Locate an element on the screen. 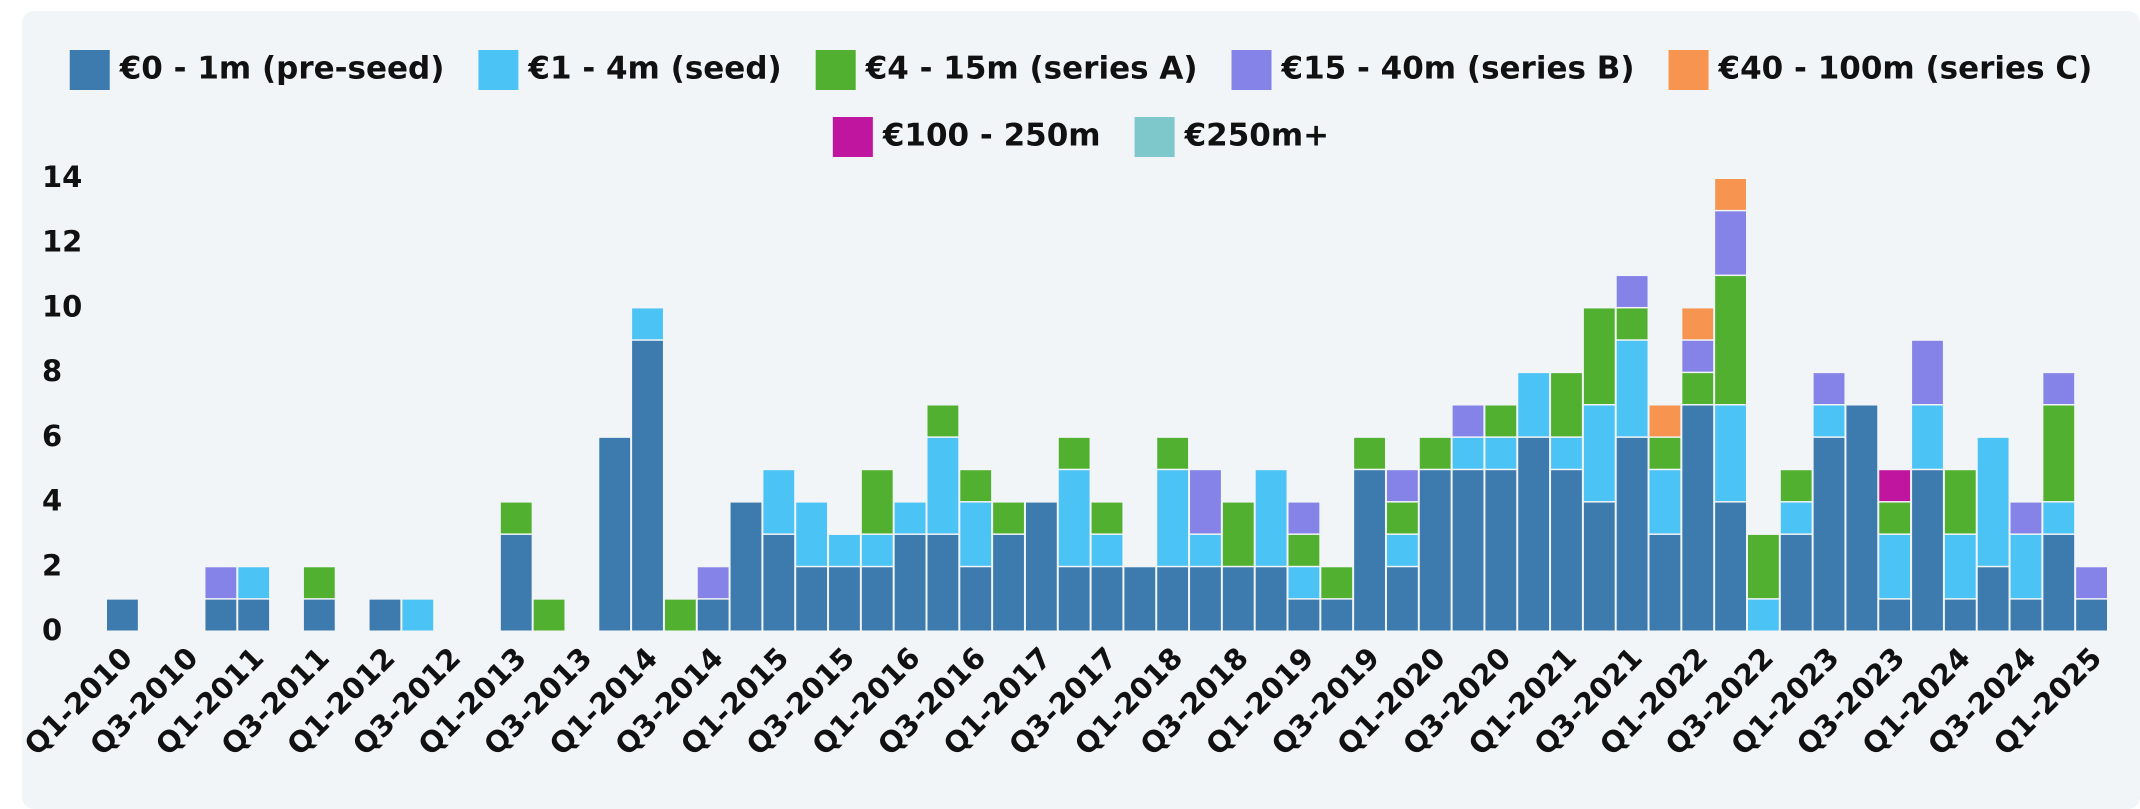 Image resolution: width=2140 pixels, height=809 pixels. y-tick-label: 10 is located at coordinates (62, 306).